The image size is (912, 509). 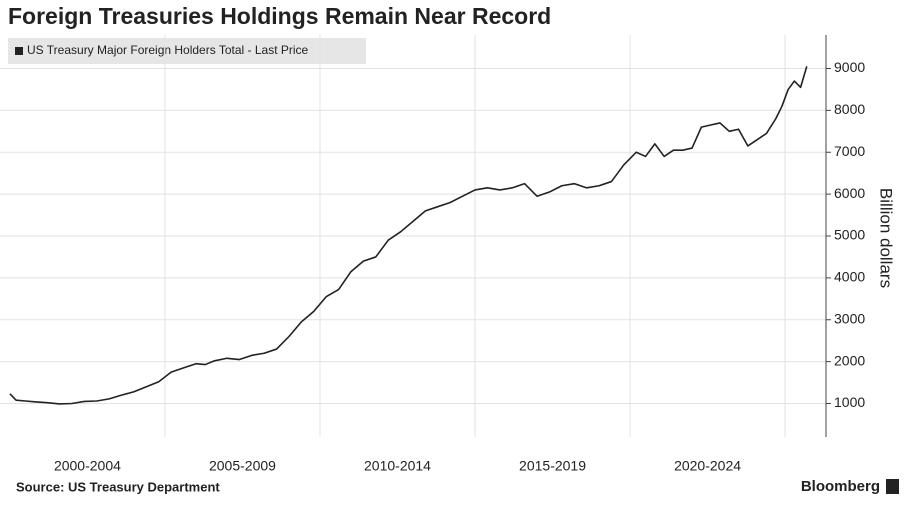 I want to click on y-tick-label: 5000, so click(x=849, y=235).